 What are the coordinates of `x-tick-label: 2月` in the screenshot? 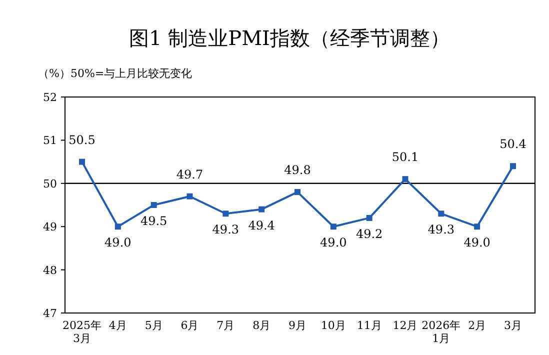 It's located at (477, 325).